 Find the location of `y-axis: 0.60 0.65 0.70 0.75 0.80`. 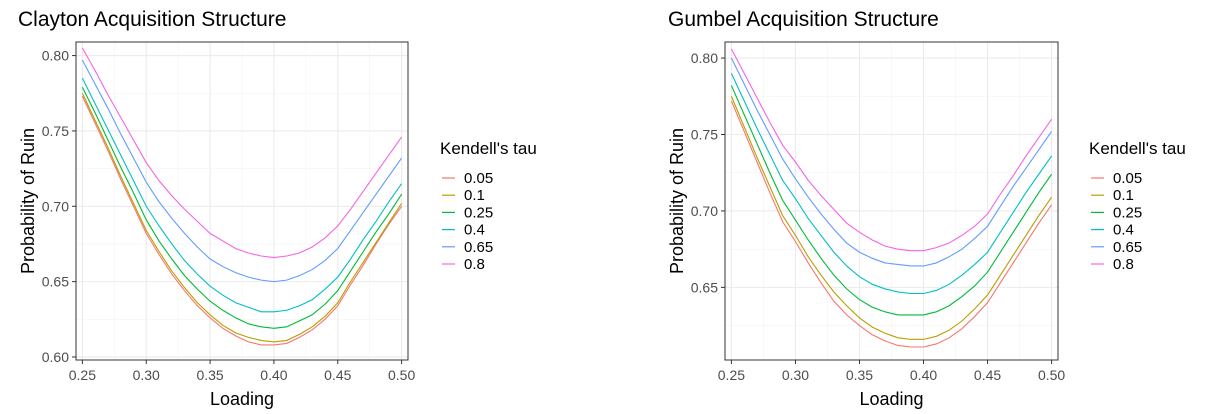

y-axis: 0.60 0.65 0.70 0.75 0.80 is located at coordinates (59, 206).